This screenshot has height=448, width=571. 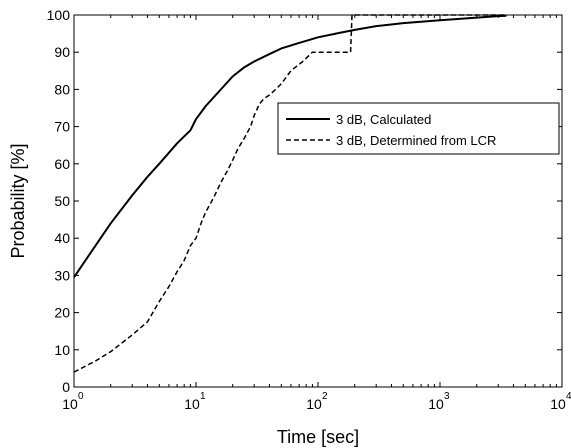 What do you see at coordinates (383, 119) in the screenshot?
I see `legend-label-calculated: 3 dB, Calculated` at bounding box center [383, 119].